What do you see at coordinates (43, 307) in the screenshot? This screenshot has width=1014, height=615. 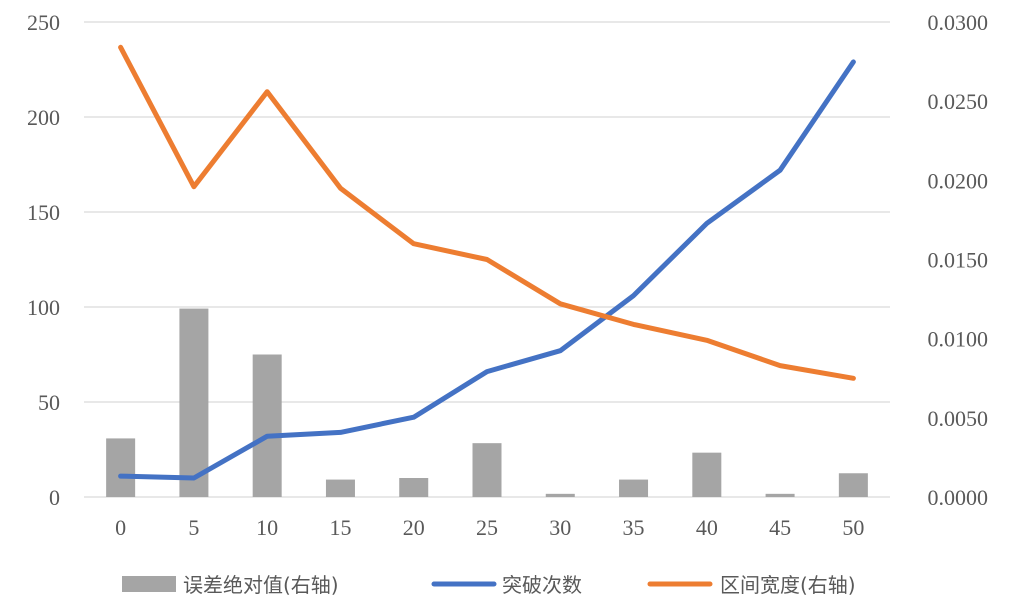 I see `left-tick-label: 100` at bounding box center [43, 307].